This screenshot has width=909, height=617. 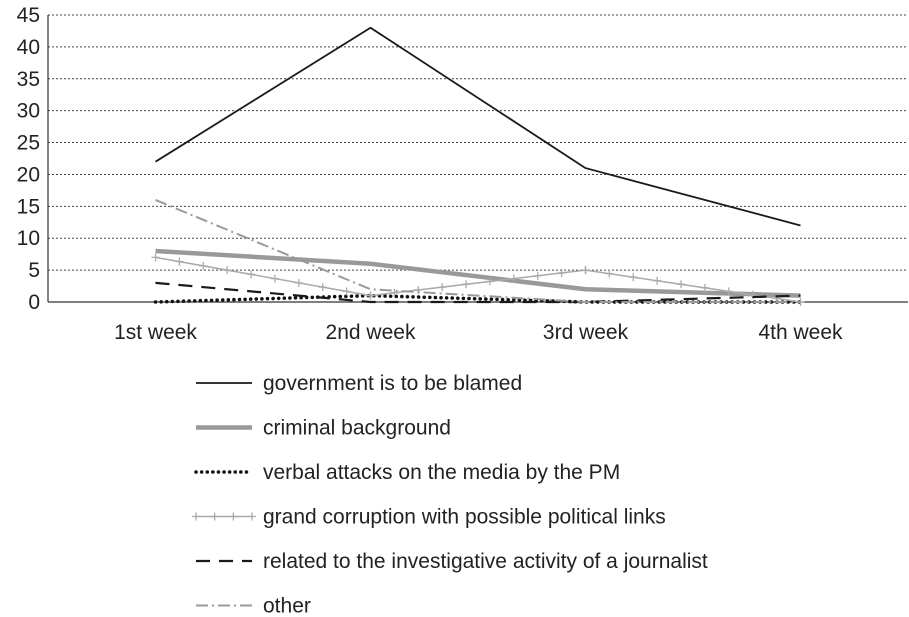 I want to click on legend-label-5: other, so click(x=287, y=606).